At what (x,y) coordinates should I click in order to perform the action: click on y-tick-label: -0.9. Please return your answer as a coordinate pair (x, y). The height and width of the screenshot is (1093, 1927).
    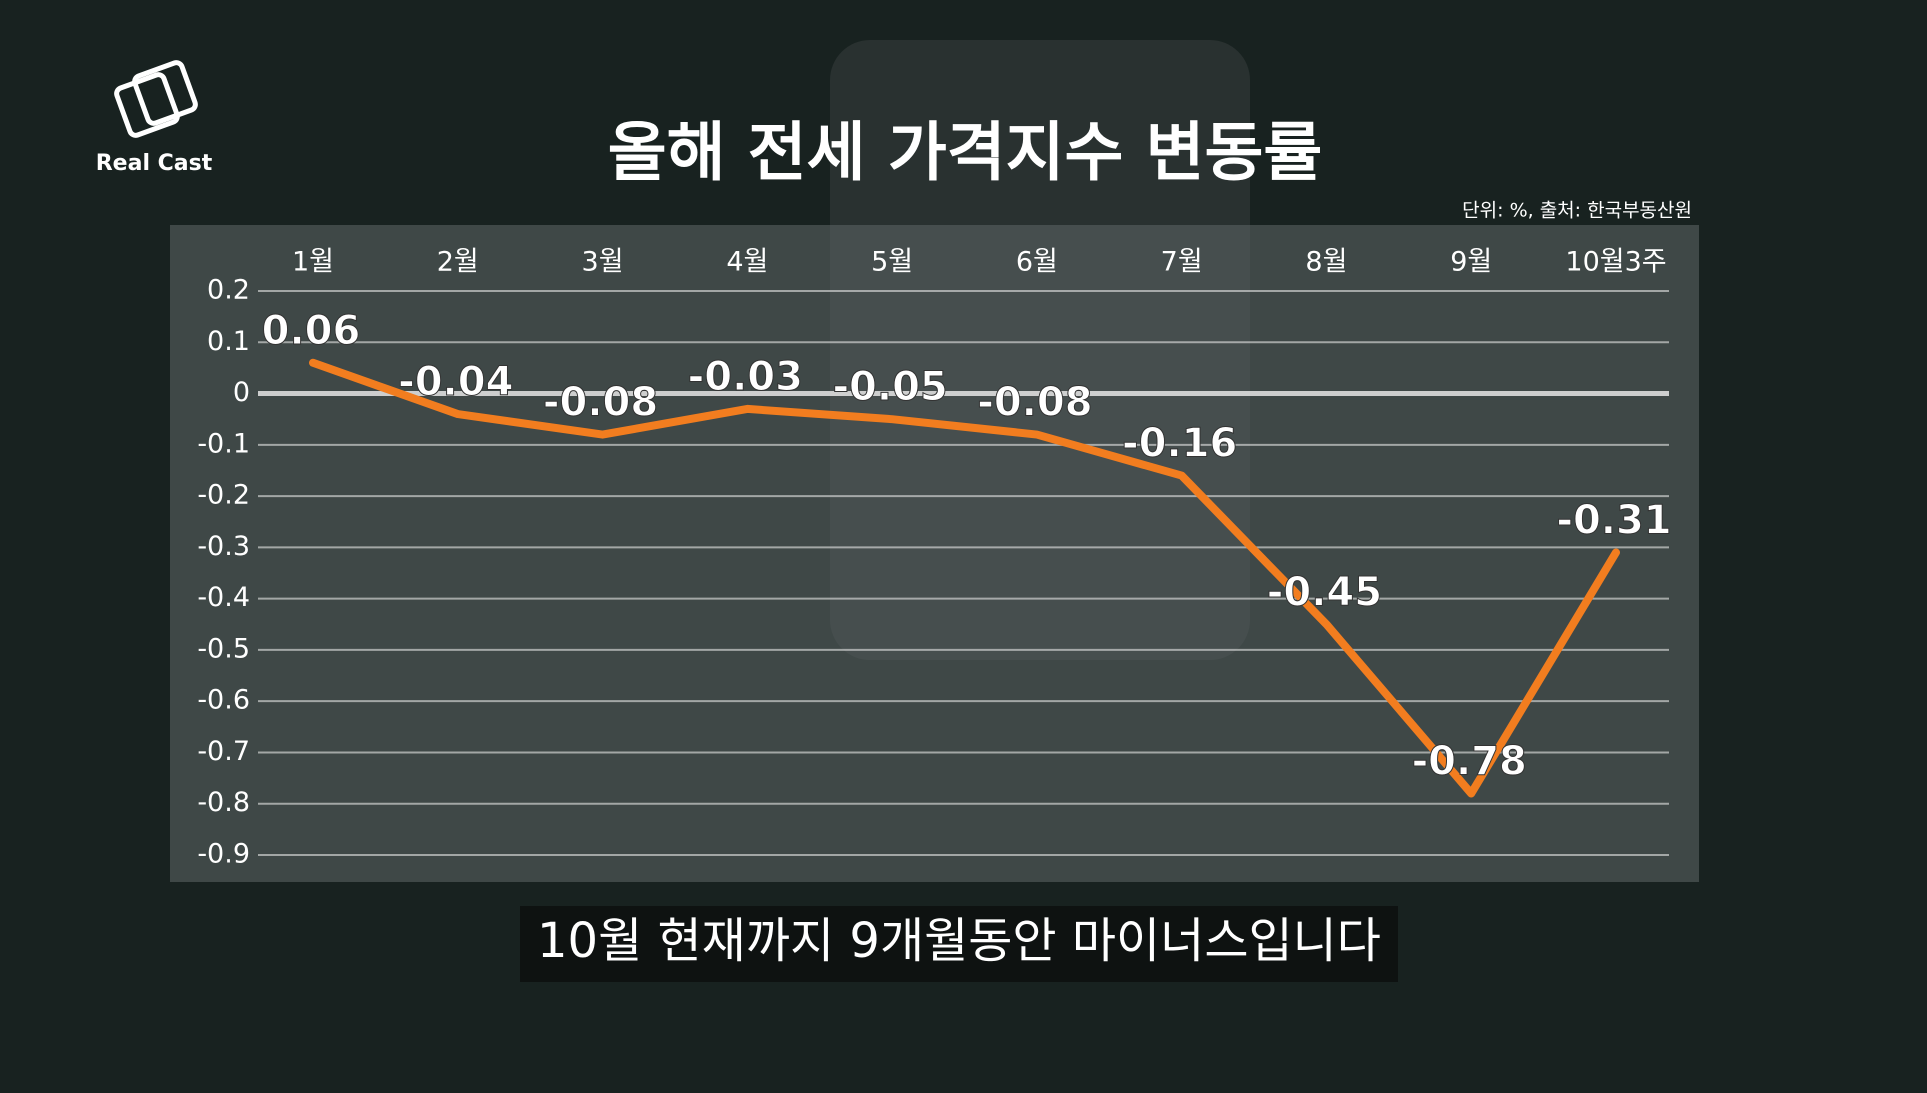
    Looking at the image, I should click on (223, 854).